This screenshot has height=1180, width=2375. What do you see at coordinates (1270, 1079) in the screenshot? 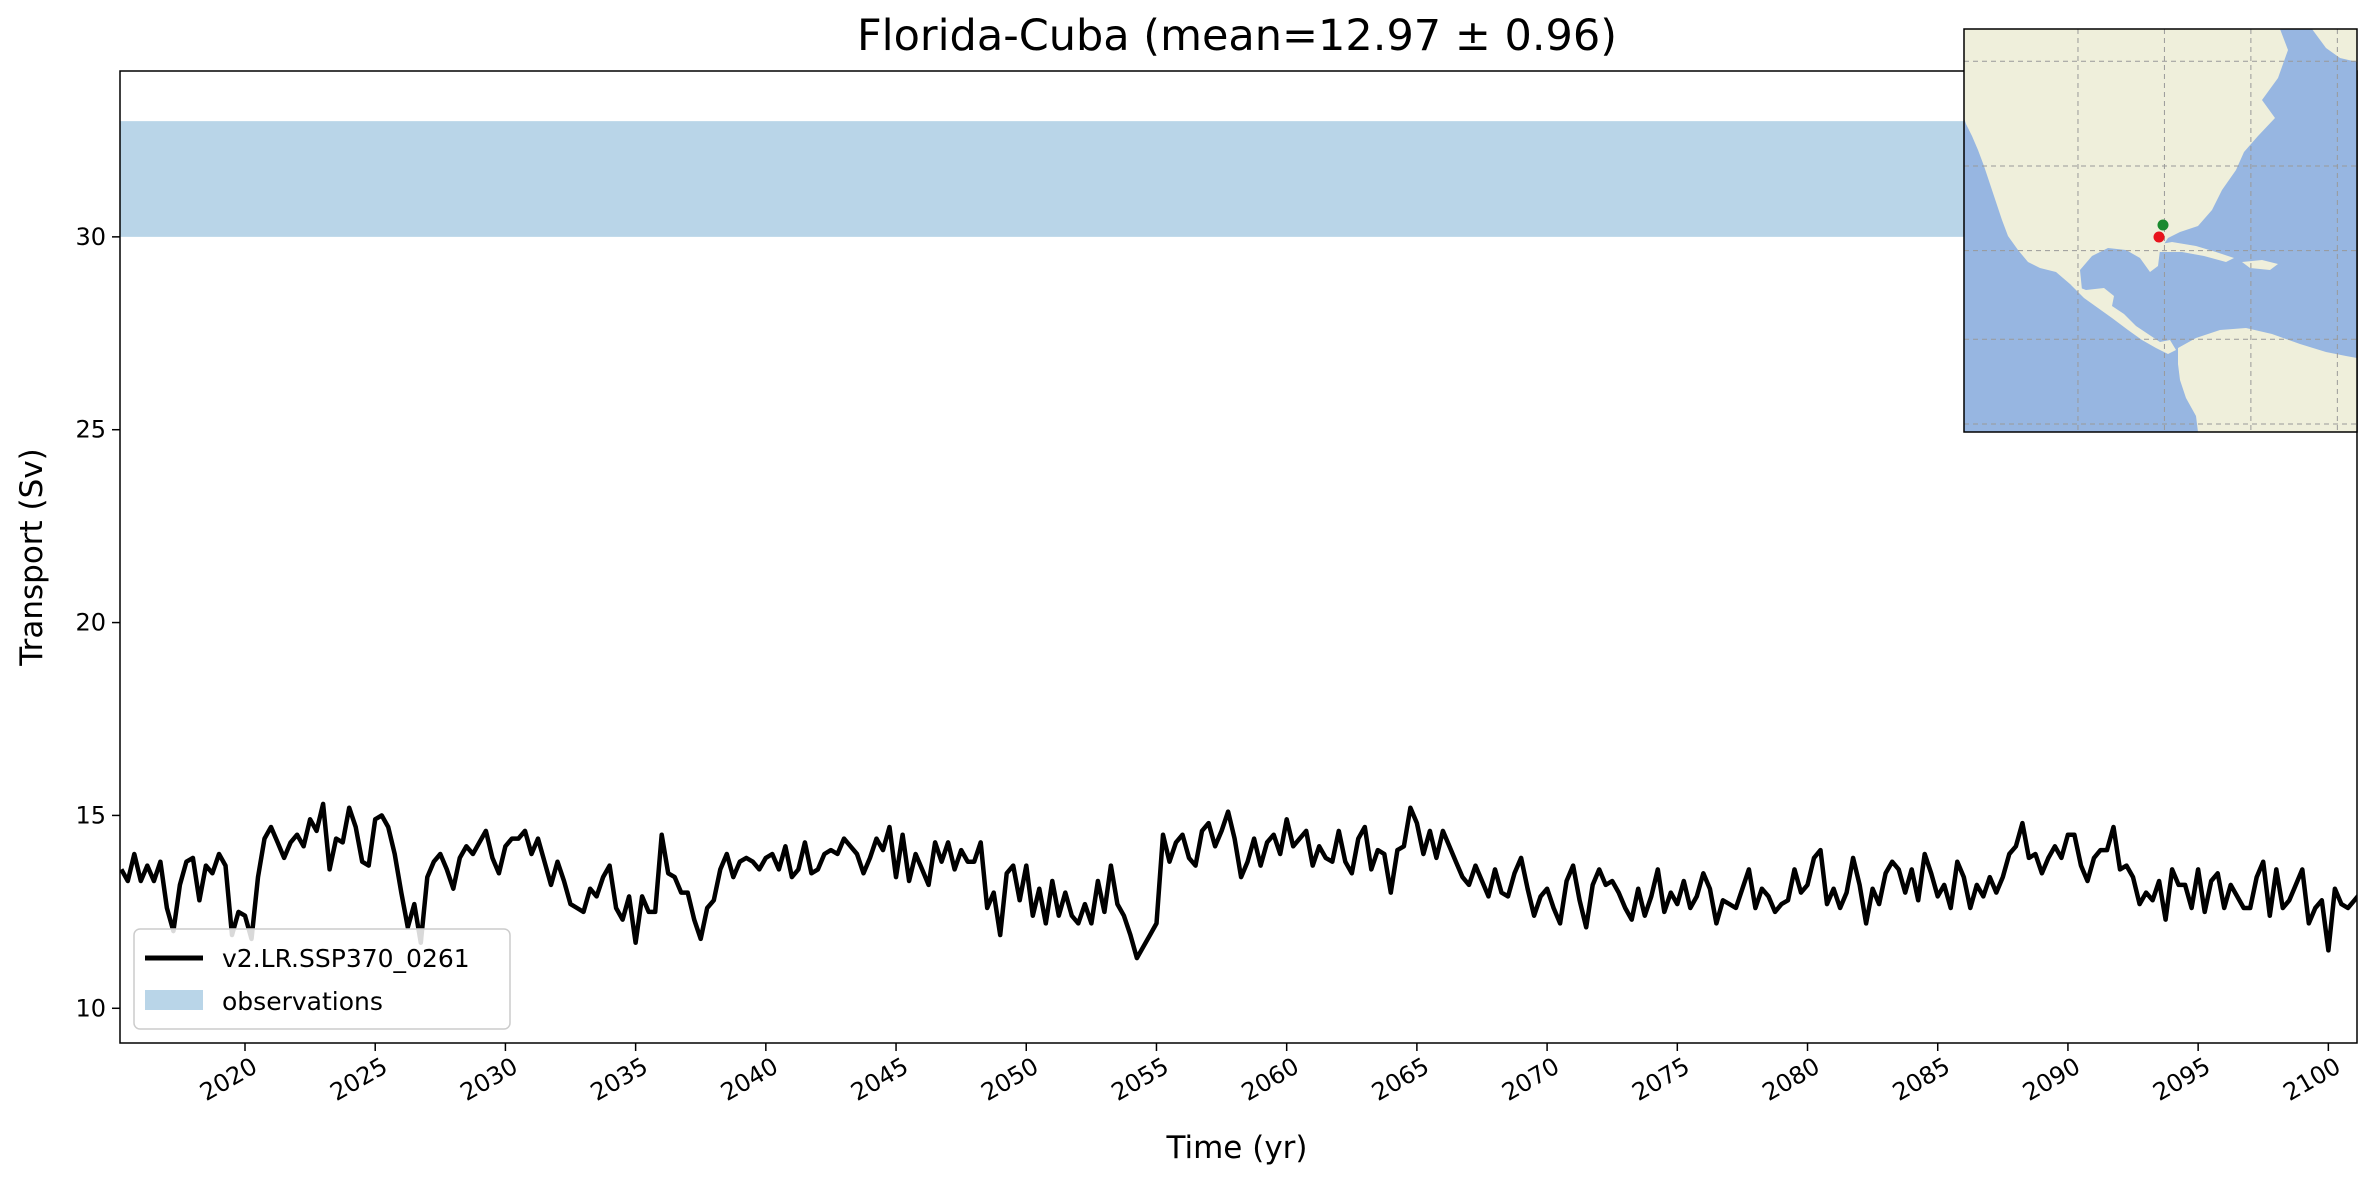
I see `x-tick-label: 2060` at bounding box center [1270, 1079].